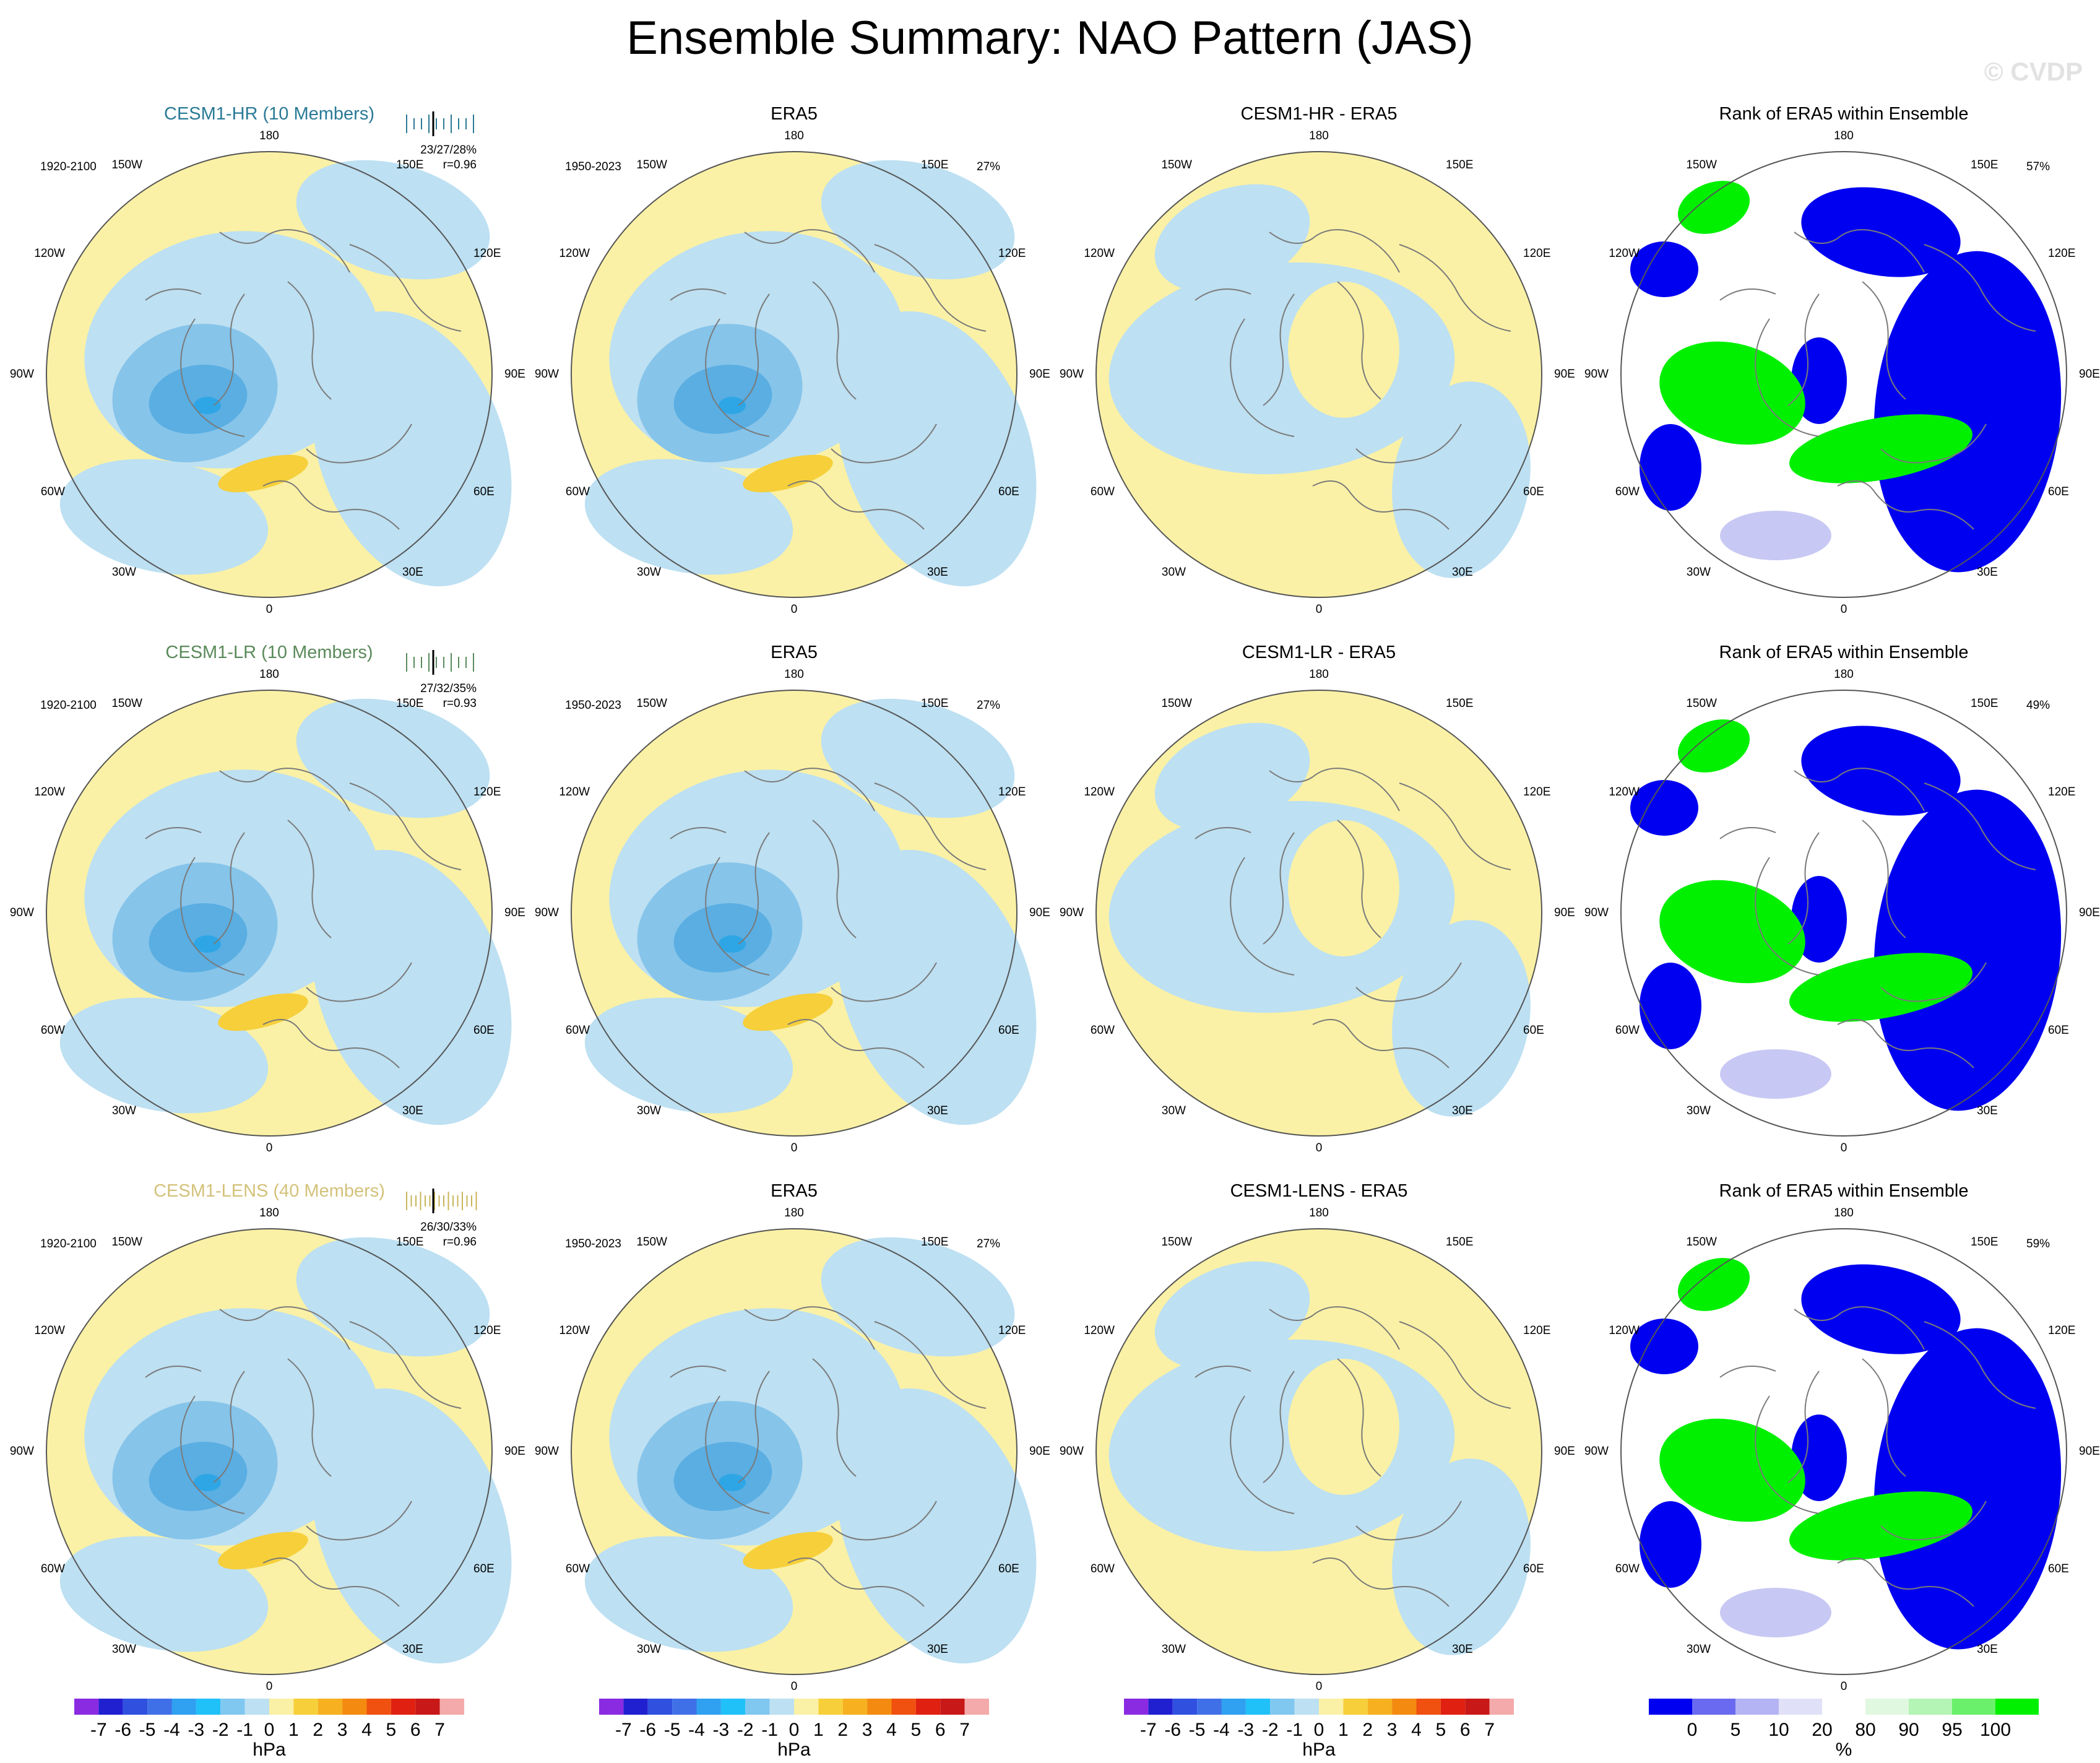 The width and height of the screenshot is (2100, 1763). Describe the element at coordinates (460, 703) in the screenshot. I see `pattern-correlation: r=0.93` at that location.